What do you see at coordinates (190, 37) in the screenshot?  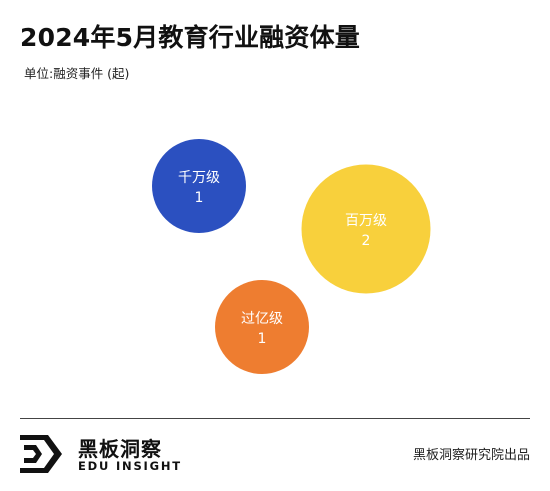 I see `chart-title: 2024年5月教育行业融资体量` at bounding box center [190, 37].